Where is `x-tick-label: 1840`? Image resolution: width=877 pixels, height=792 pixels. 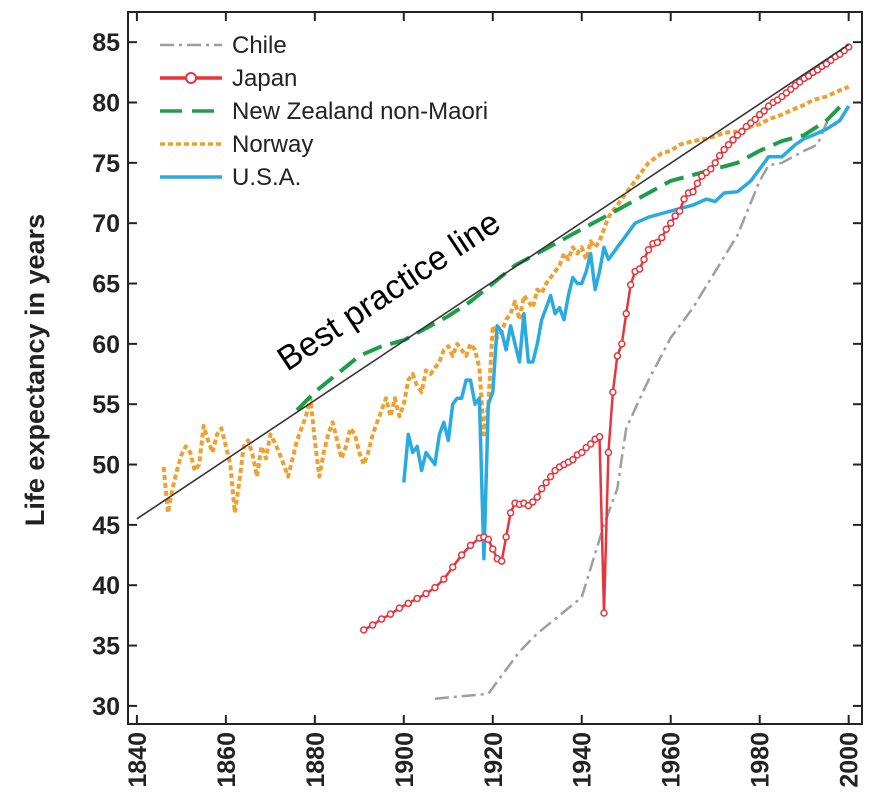 x-tick-label: 1840 is located at coordinates (138, 760).